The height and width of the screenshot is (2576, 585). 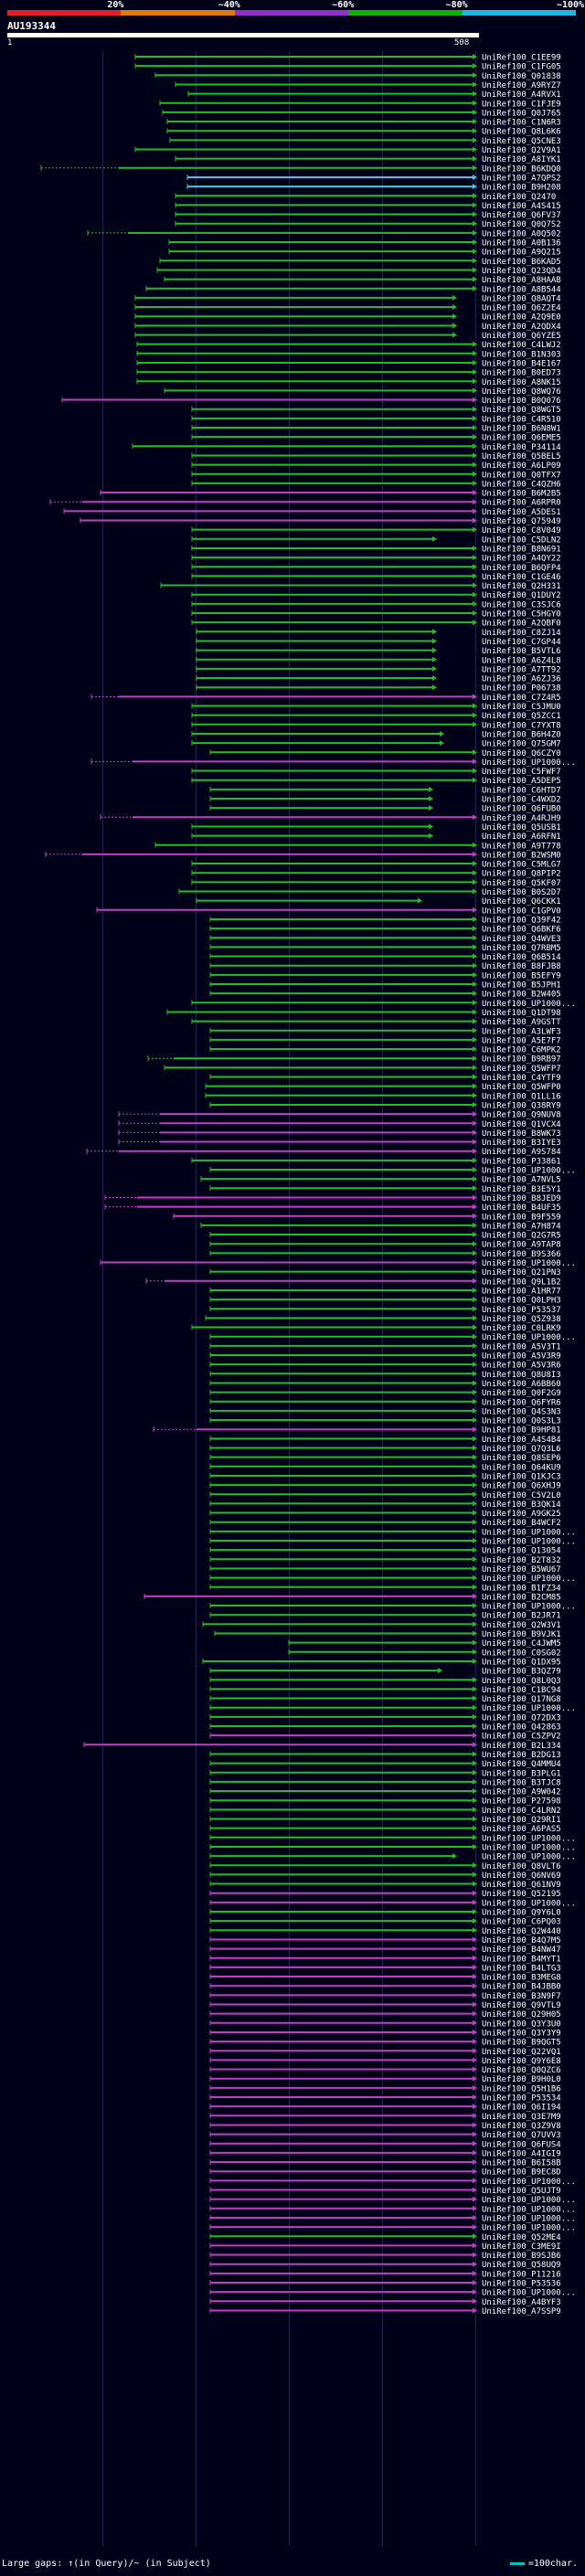 I want to click on hit-label: UniRef100_Q0J765, so click(x=521, y=113).